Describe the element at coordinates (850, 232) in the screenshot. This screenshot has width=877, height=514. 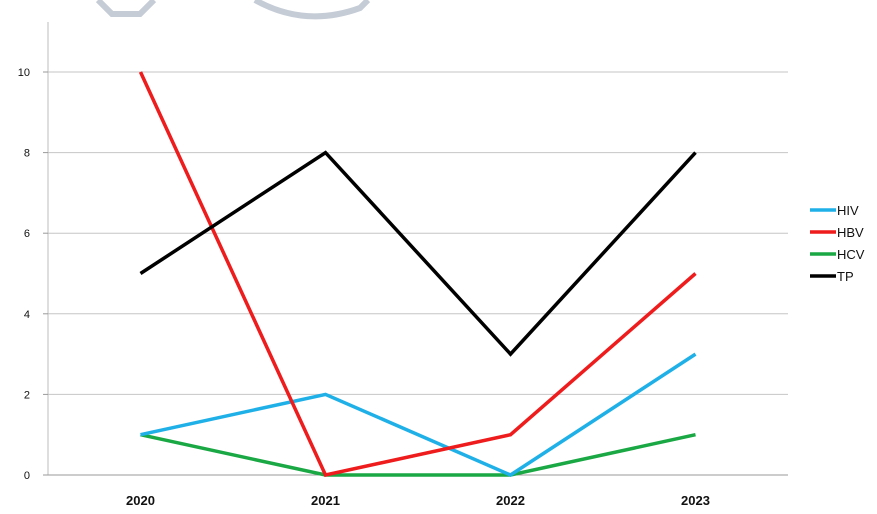
I see `legend-label-hbv: HBV` at that location.